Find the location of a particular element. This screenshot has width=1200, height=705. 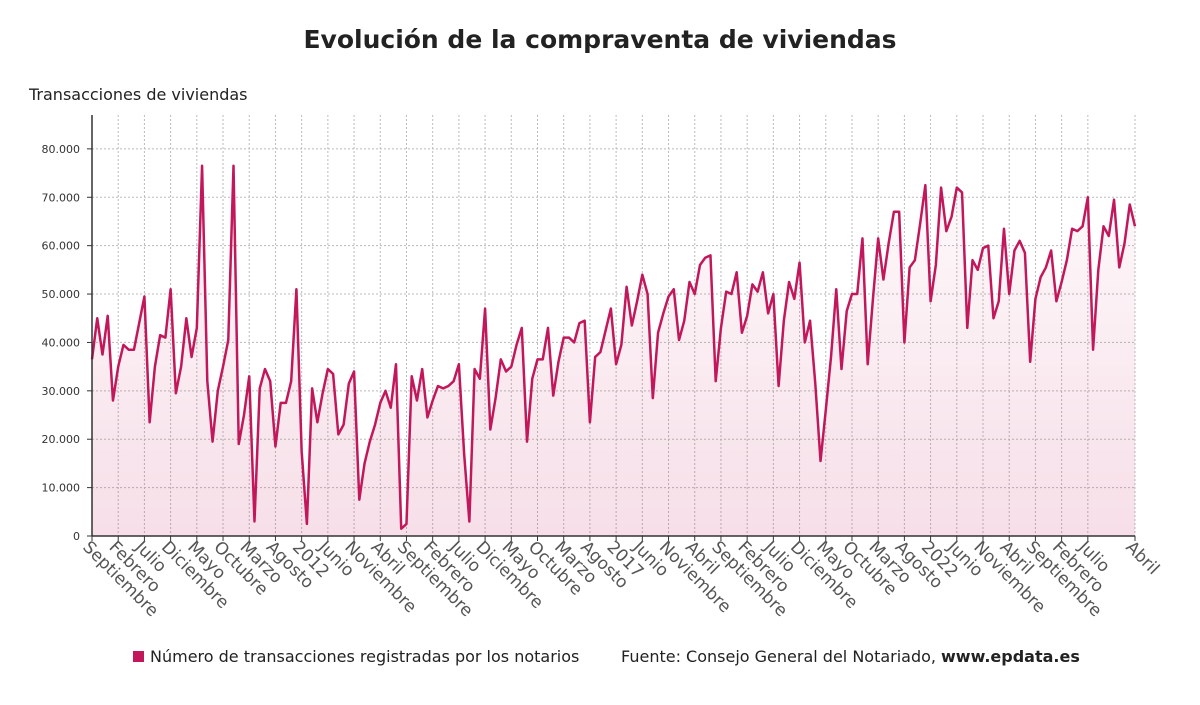

y-tick-label: 70.000 is located at coordinates (61, 197).